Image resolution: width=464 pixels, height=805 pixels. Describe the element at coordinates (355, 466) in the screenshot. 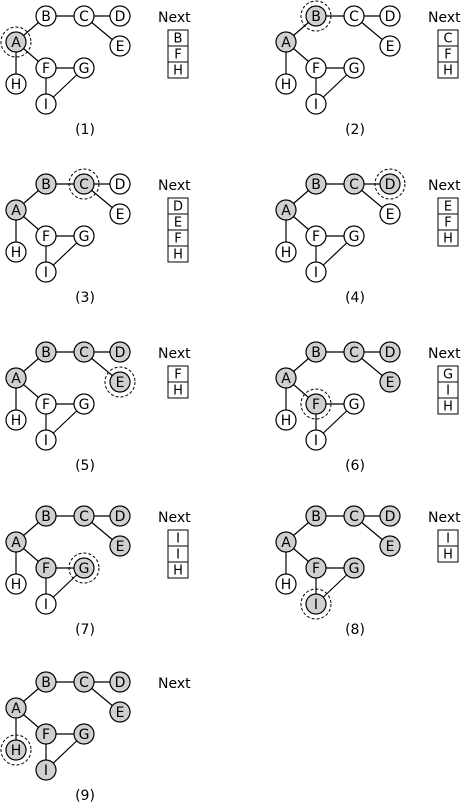

I see `step-label: (6)` at that location.